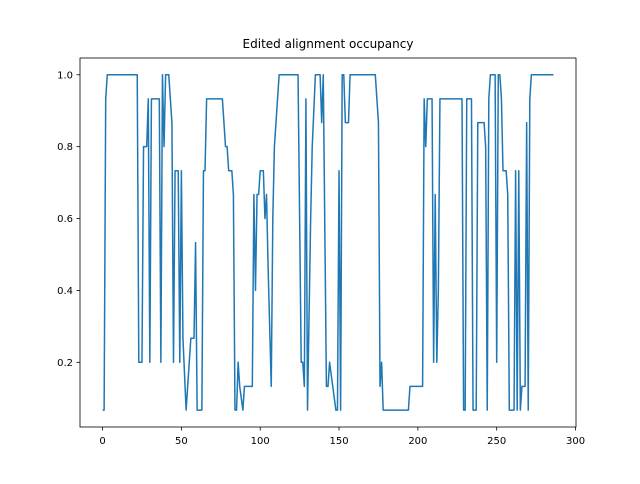 This screenshot has width=640, height=484. Describe the element at coordinates (496, 441) in the screenshot. I see `x-tick-label: 250` at that location.